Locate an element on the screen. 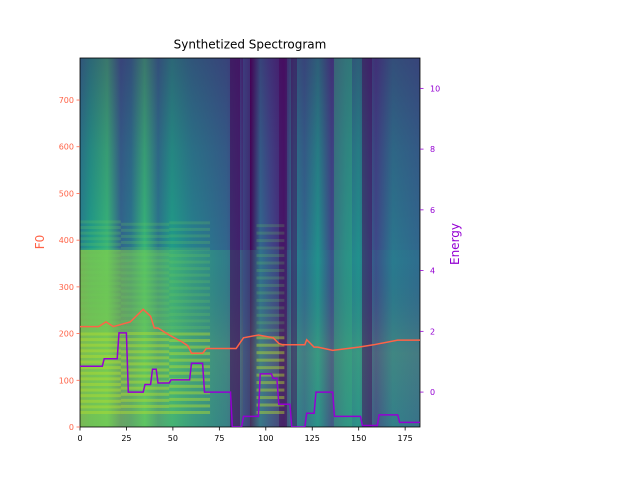 The height and width of the screenshot is (480, 640). x-tick-label: 50 is located at coordinates (173, 438).